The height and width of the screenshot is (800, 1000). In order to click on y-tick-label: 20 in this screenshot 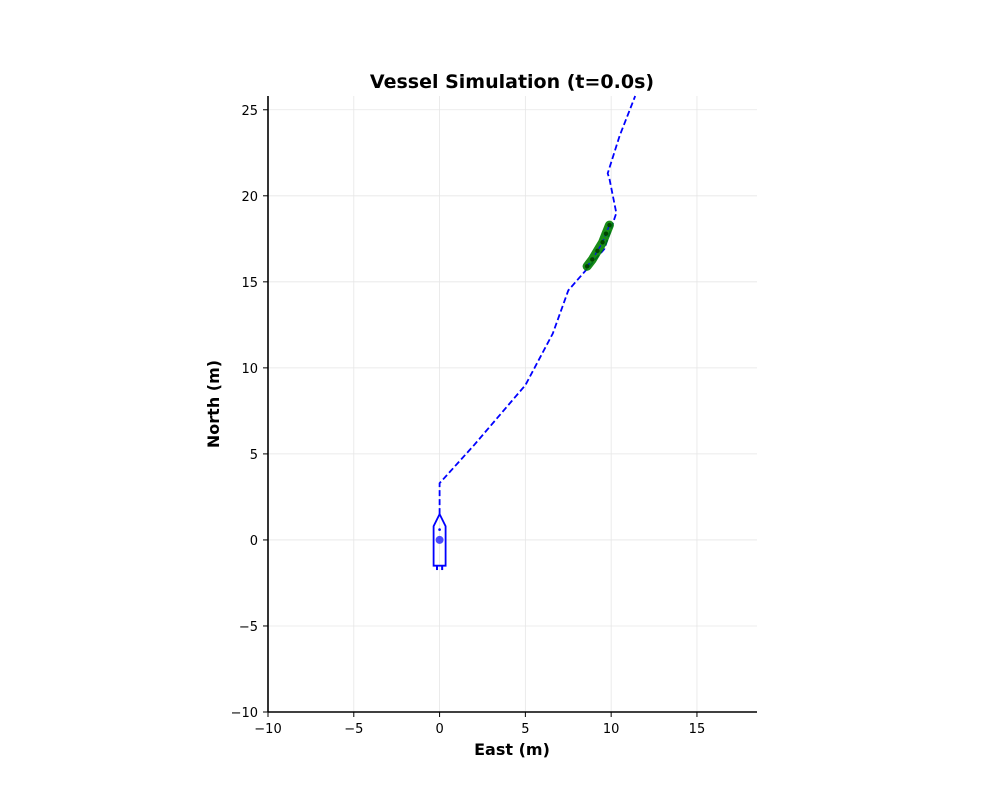, I will do `click(249, 197)`.